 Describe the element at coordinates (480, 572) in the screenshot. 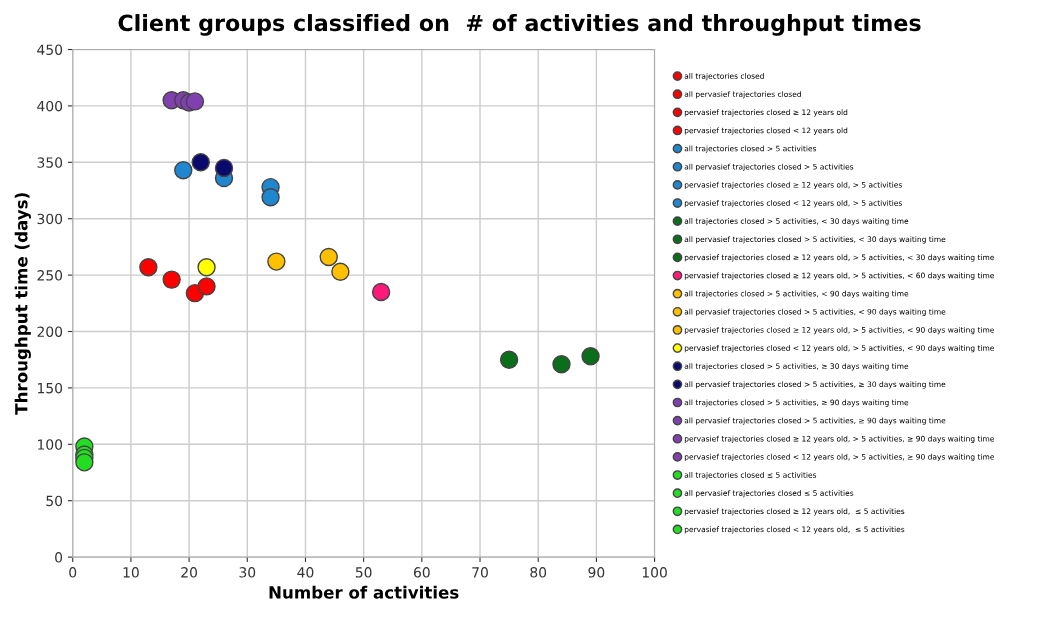

I see `x-tick-label: 70` at that location.